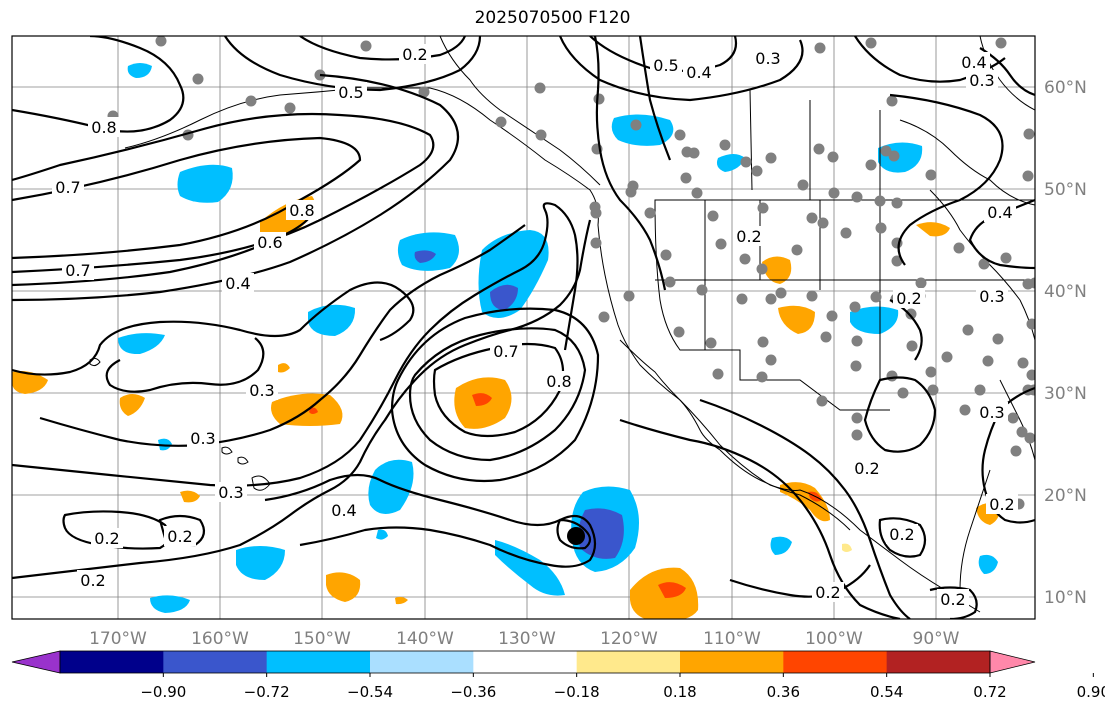 Image resolution: width=1105 pixels, height=712 pixels. What do you see at coordinates (834, 639) in the screenshot?
I see `lon-label: 100°W` at bounding box center [834, 639].